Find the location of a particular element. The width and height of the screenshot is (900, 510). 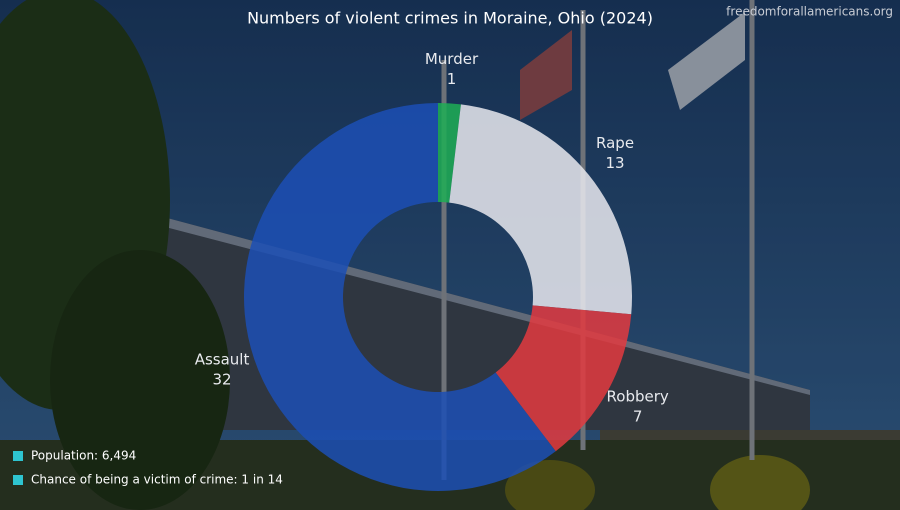

slice-value: 1 is located at coordinates (452, 79).